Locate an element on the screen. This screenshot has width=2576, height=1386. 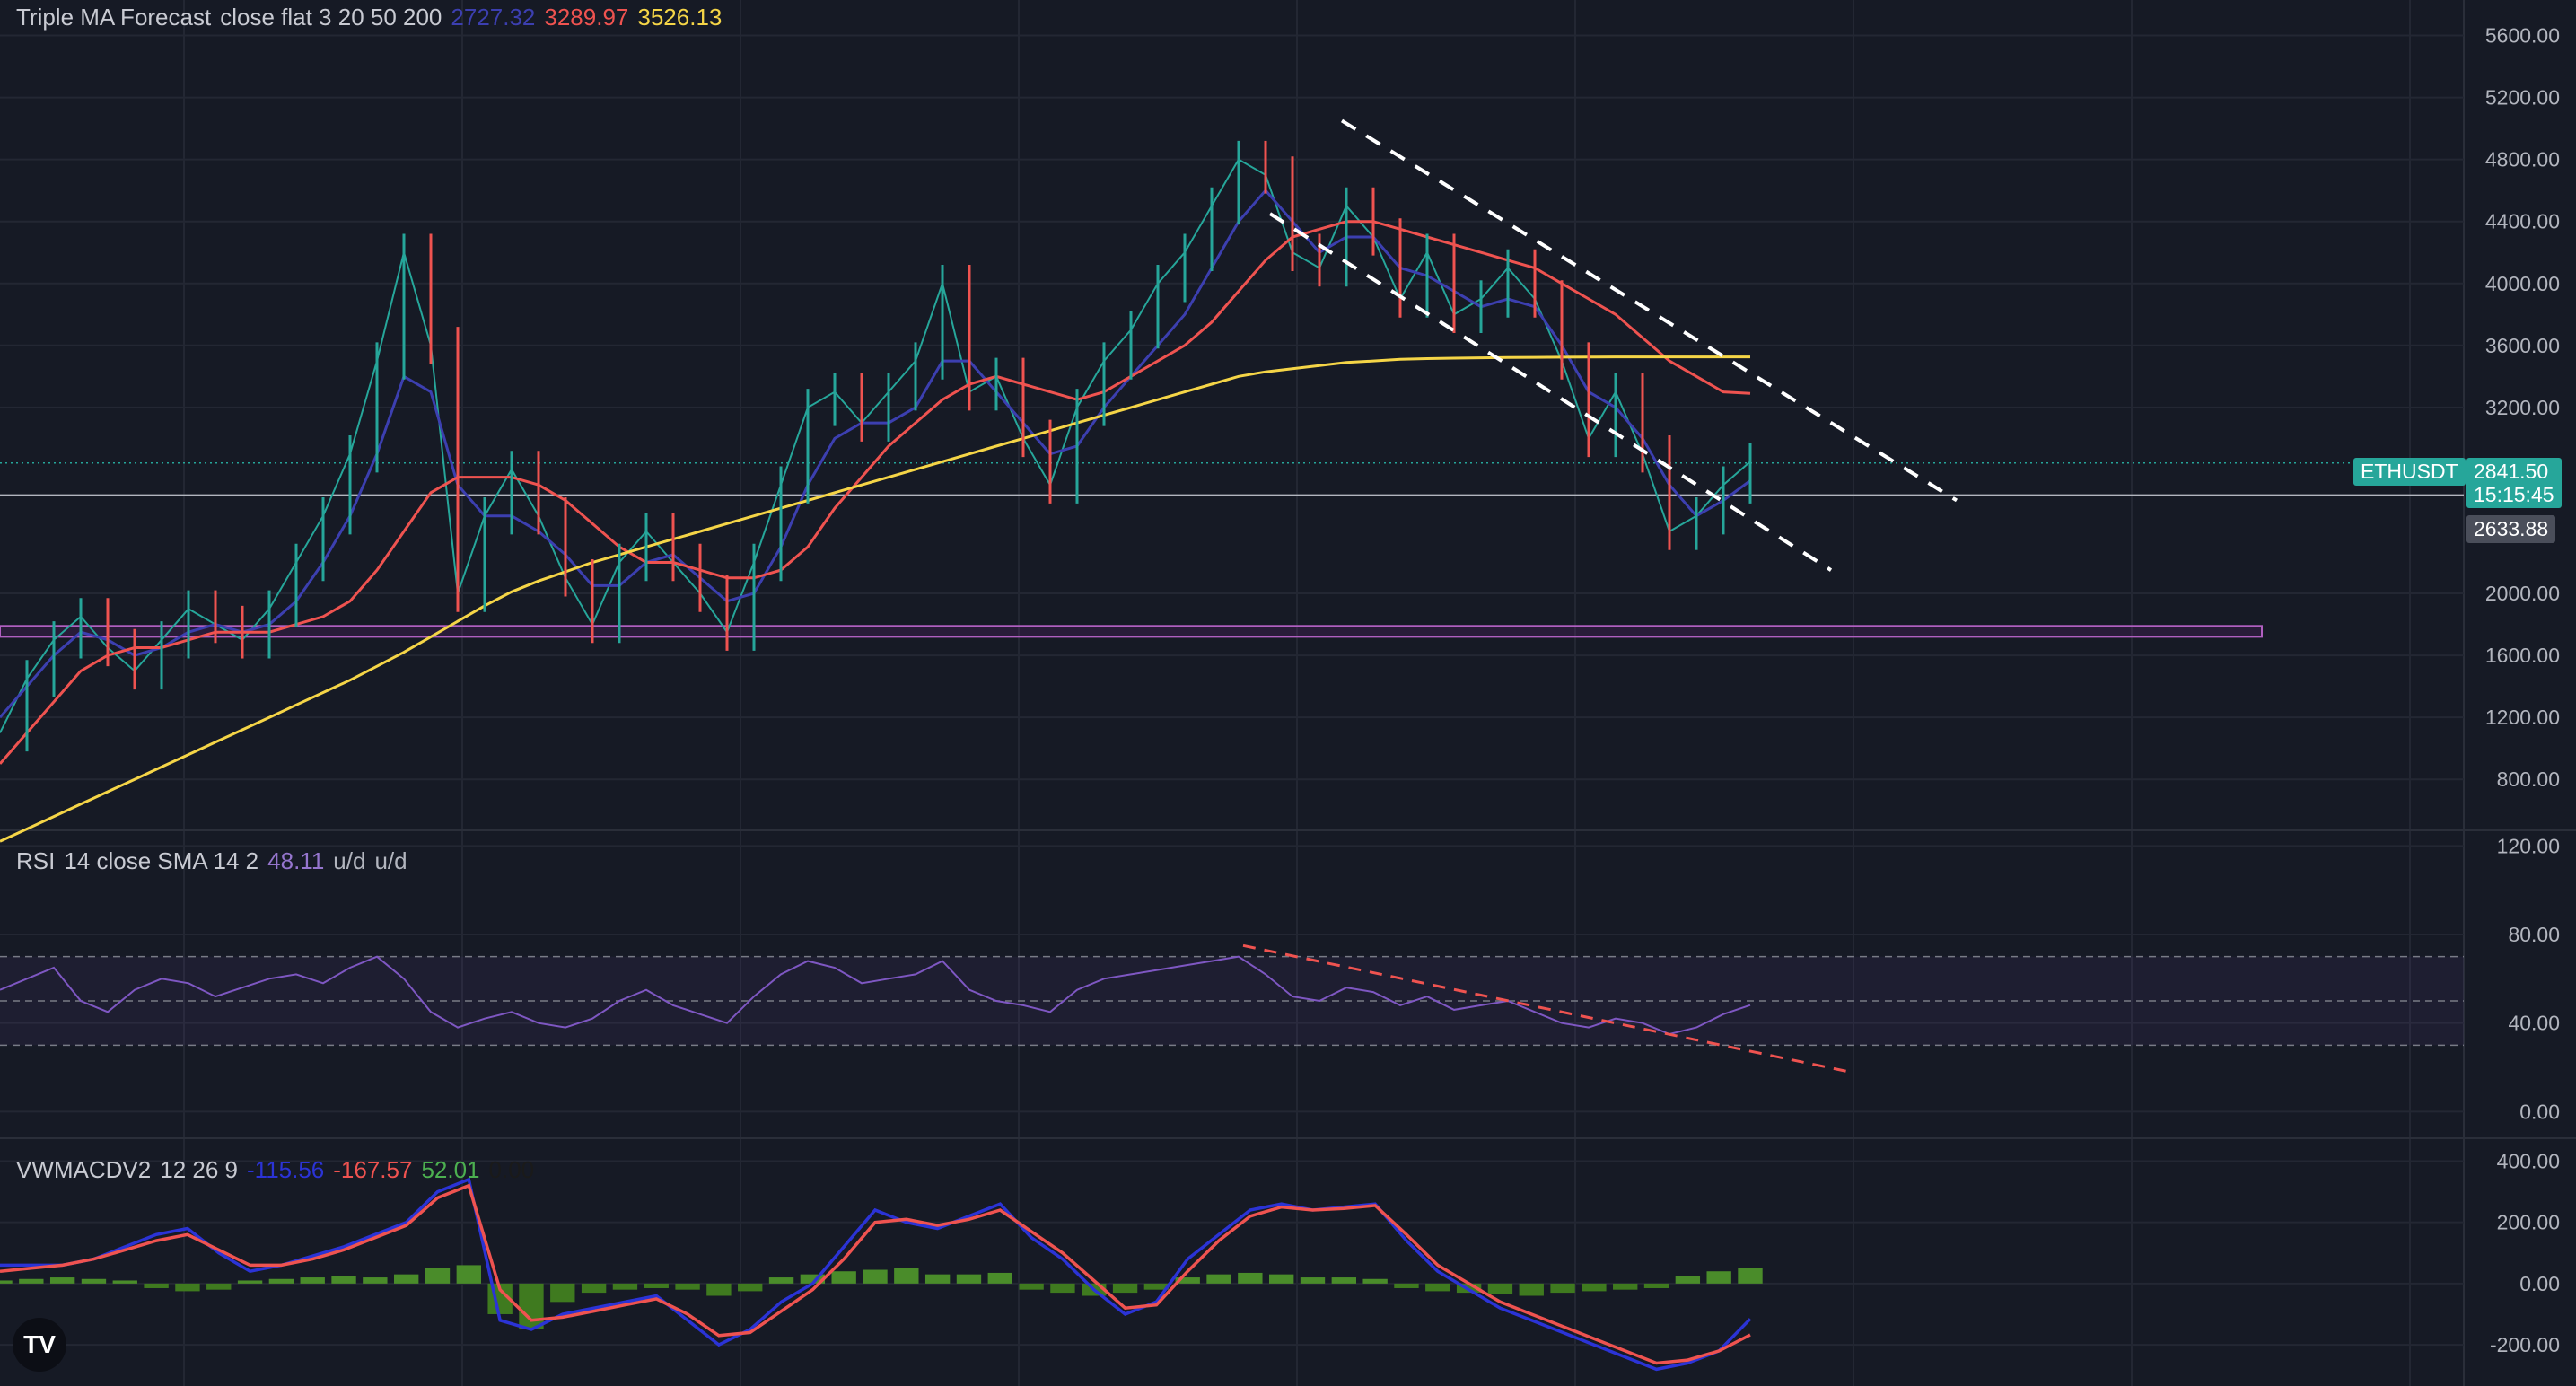
y-tick-label: 5600.00 is located at coordinates (2522, 36).